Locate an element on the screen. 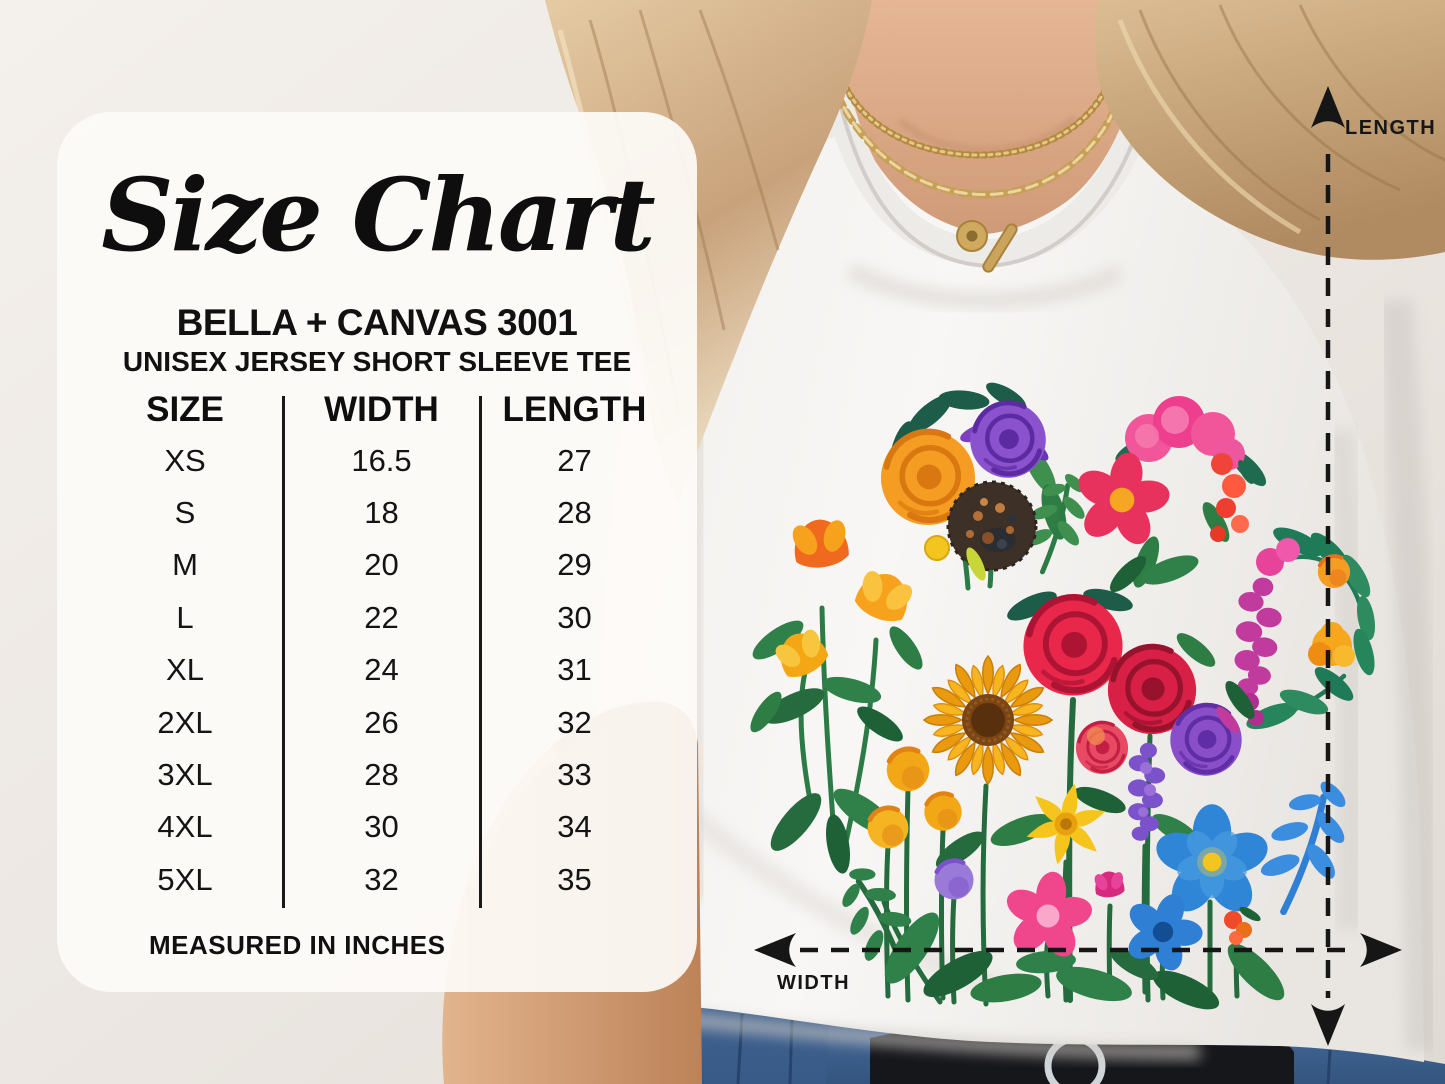 Image resolution: width=1445 pixels, height=1084 pixels. width-cell: 30 is located at coordinates (381, 827).